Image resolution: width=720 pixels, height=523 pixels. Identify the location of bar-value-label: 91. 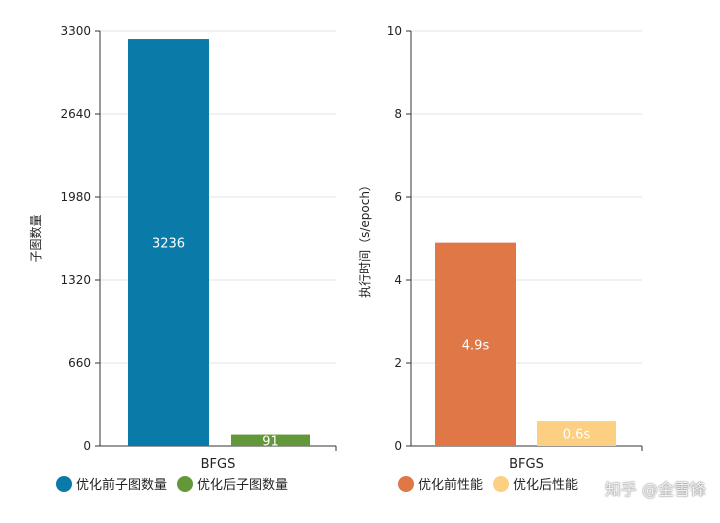
(270, 441).